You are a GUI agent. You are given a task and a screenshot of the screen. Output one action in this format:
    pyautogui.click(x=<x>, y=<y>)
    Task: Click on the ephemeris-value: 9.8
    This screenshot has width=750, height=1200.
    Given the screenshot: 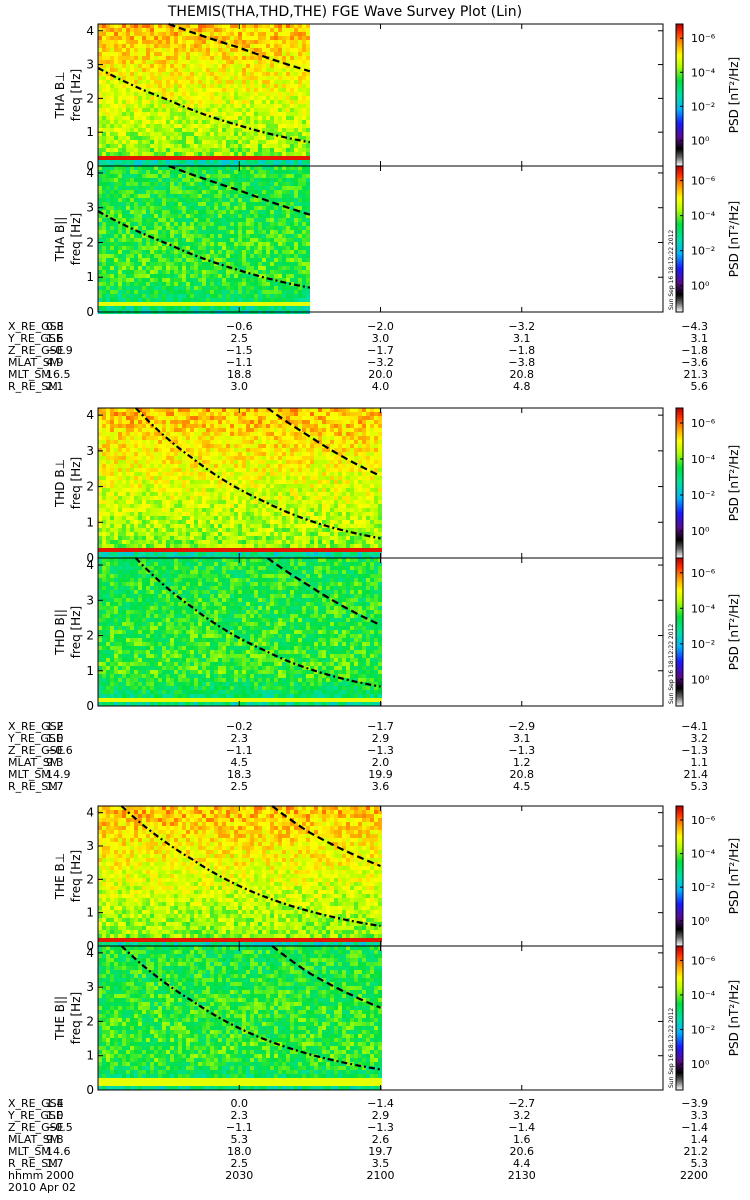 What is the action you would take?
    pyautogui.click(x=55, y=1139)
    